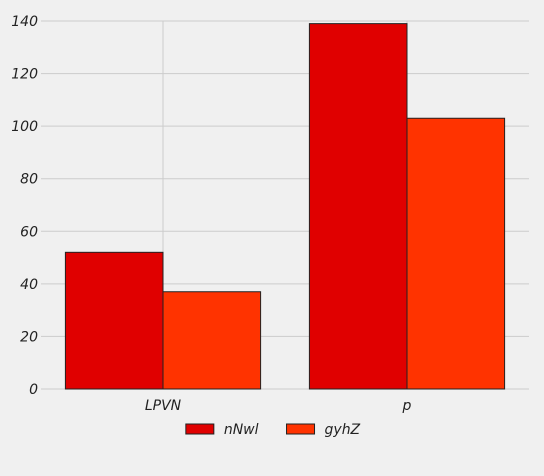  Describe the element at coordinates (24, 127) in the screenshot. I see `y-tick-label: 100` at that location.